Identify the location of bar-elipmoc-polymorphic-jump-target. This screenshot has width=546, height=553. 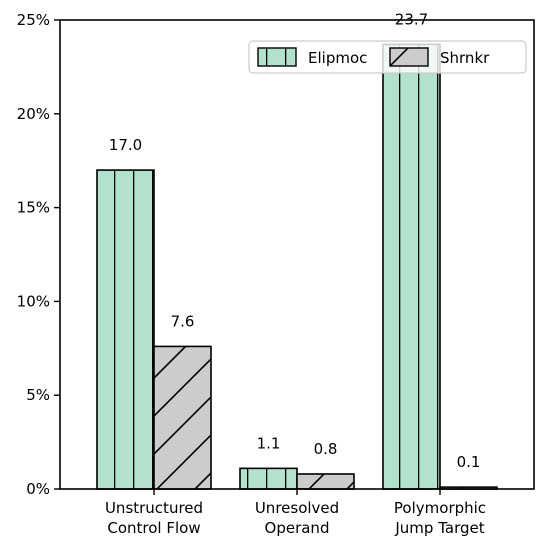
(411, 266).